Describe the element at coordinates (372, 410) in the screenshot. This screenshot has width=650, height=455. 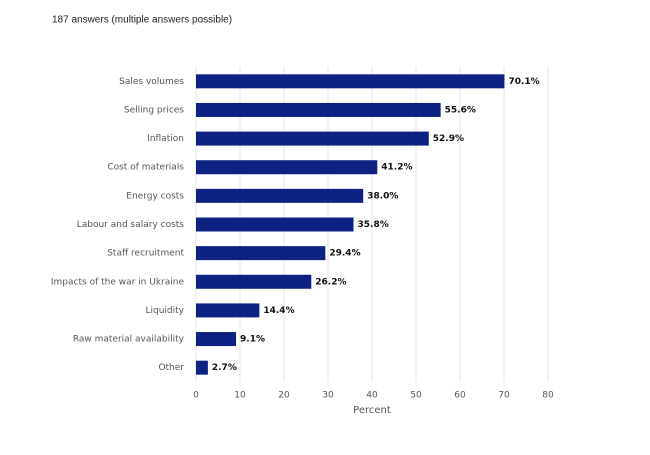
I see `x-axis-label: Percent` at that location.